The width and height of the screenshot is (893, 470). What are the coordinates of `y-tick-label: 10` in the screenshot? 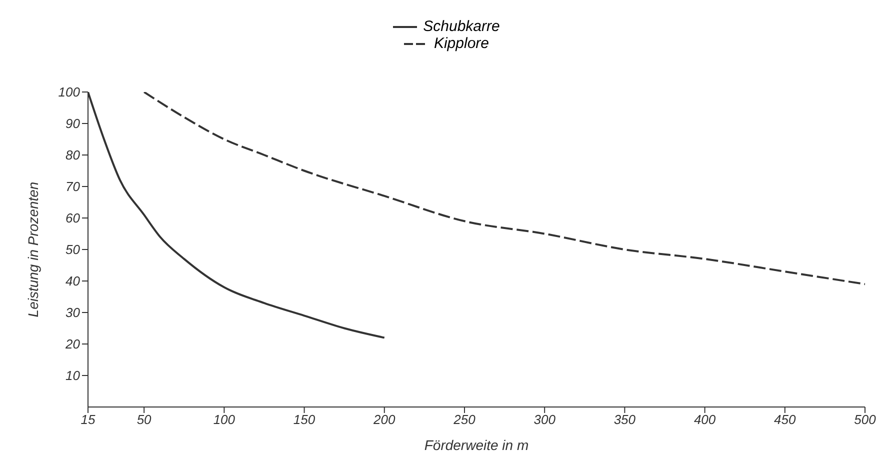 It's located at (73, 376).